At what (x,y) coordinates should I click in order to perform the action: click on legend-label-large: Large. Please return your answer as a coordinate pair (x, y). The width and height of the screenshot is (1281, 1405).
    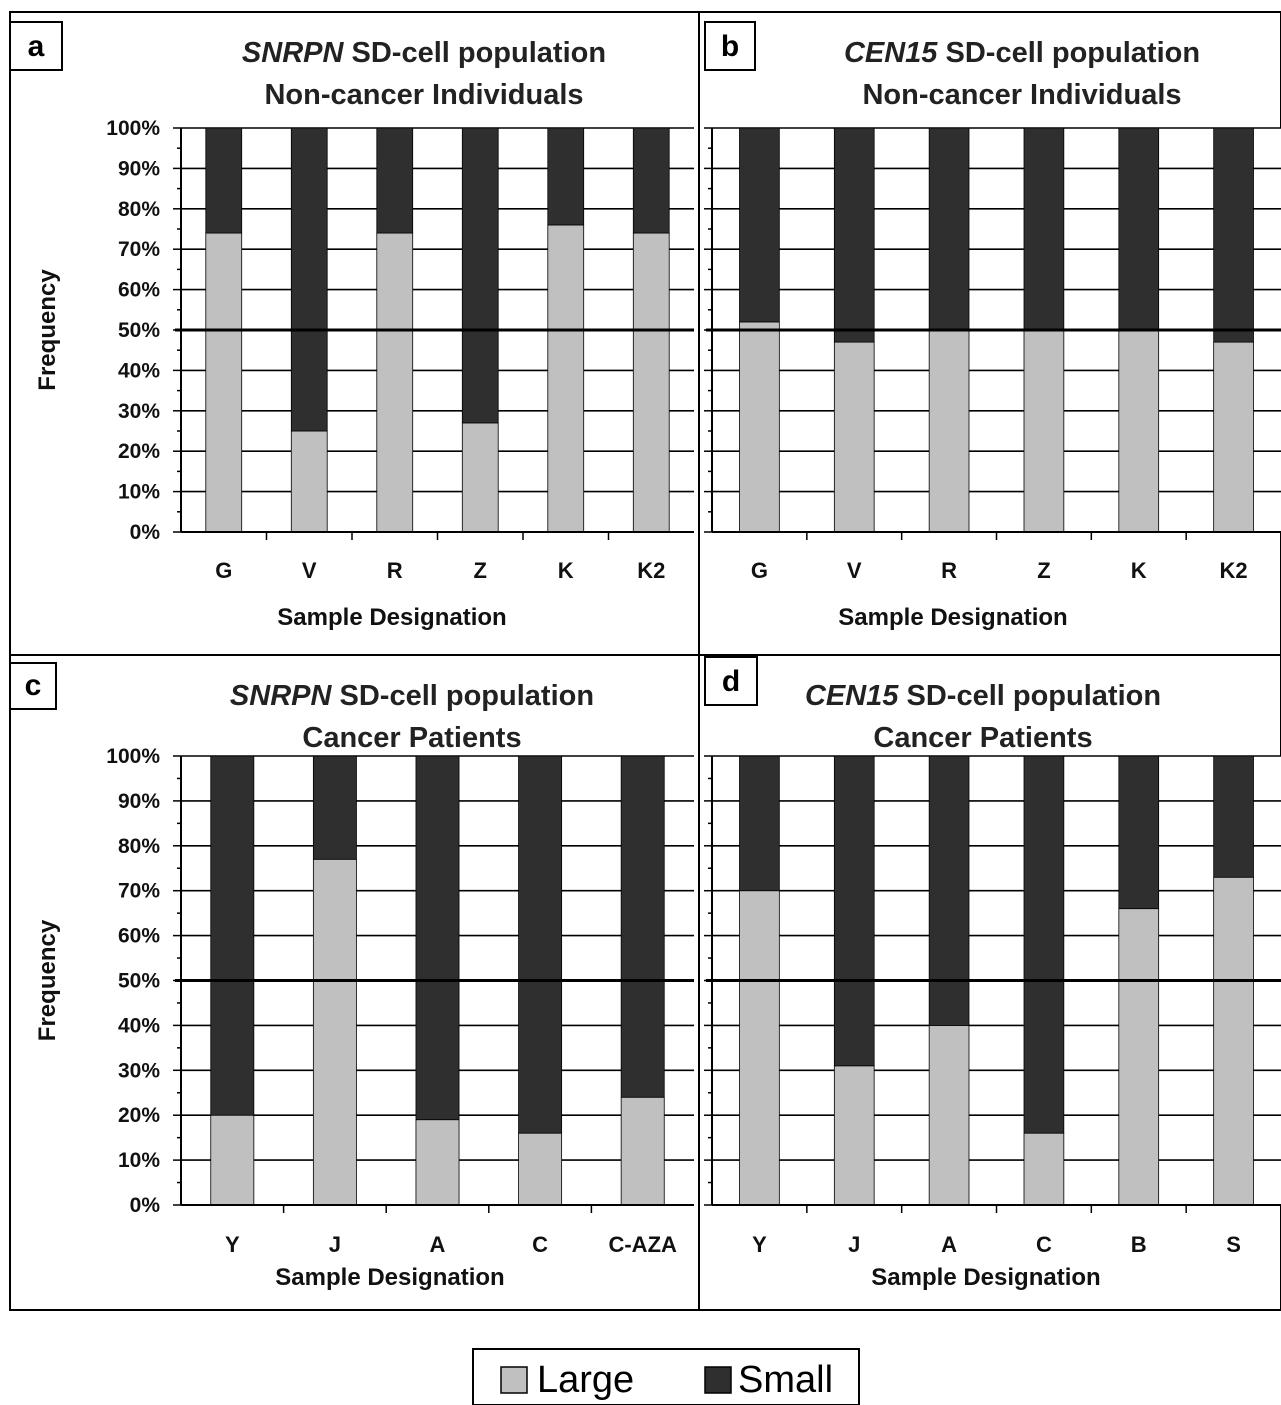
    Looking at the image, I should click on (585, 1380).